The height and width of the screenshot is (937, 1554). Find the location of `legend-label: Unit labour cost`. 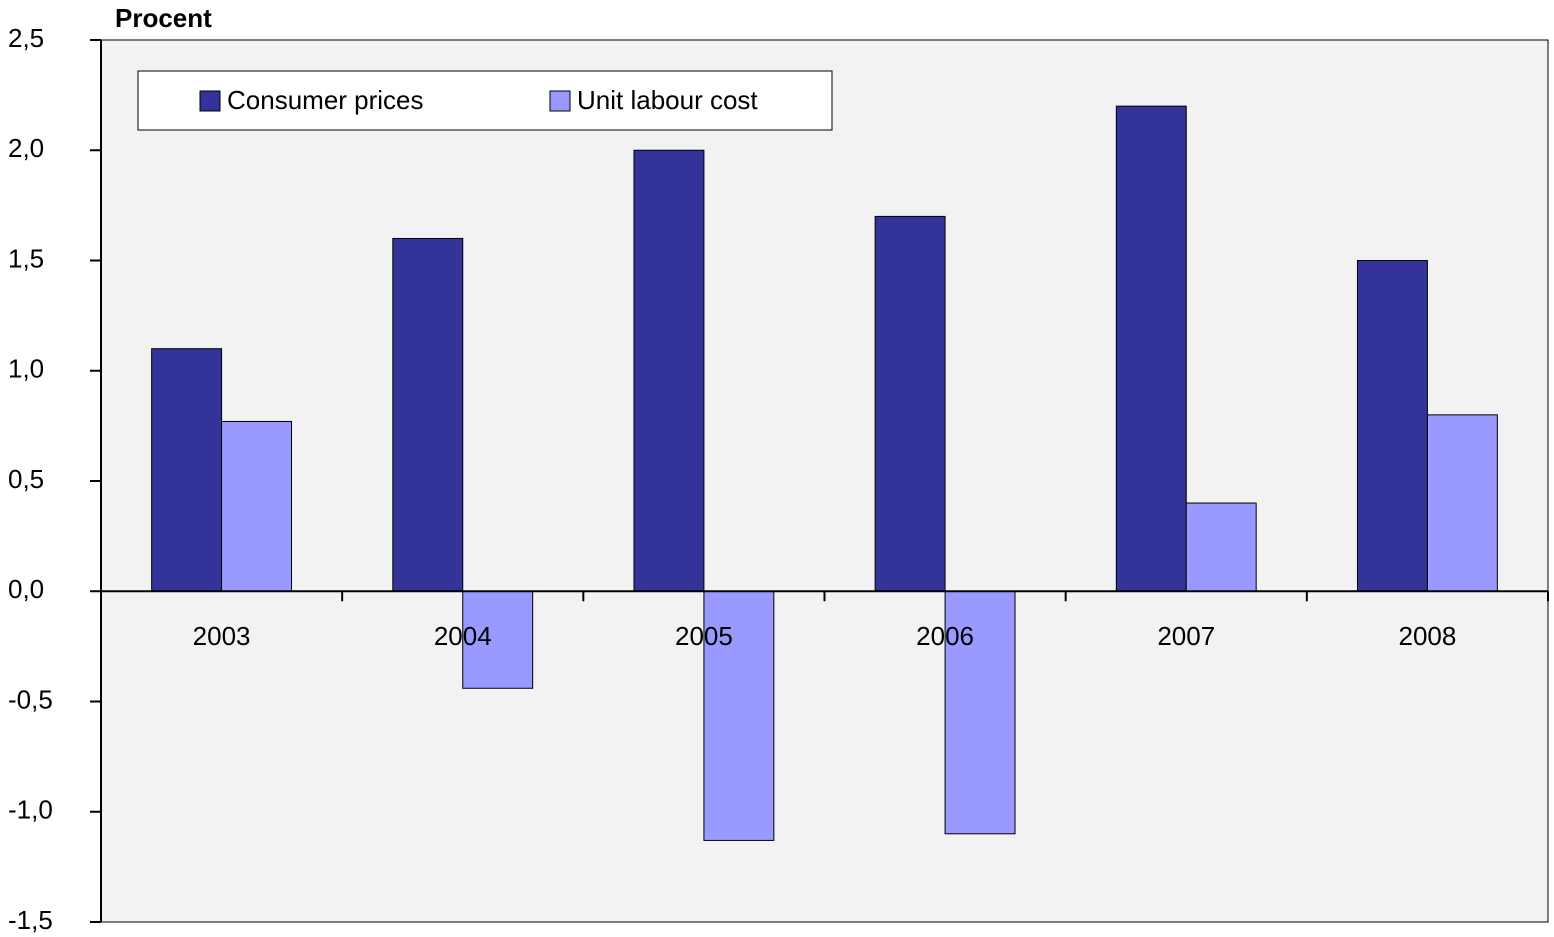

legend-label: Unit labour cost is located at coordinates (667, 100).